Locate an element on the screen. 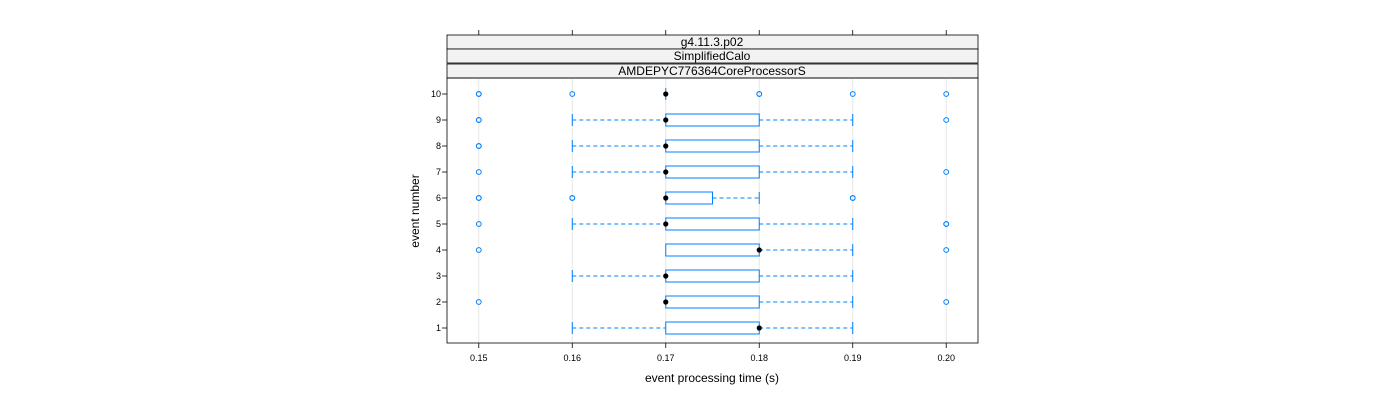 The width and height of the screenshot is (1400, 400). x-tick-label: 0.20 is located at coordinates (946, 358).